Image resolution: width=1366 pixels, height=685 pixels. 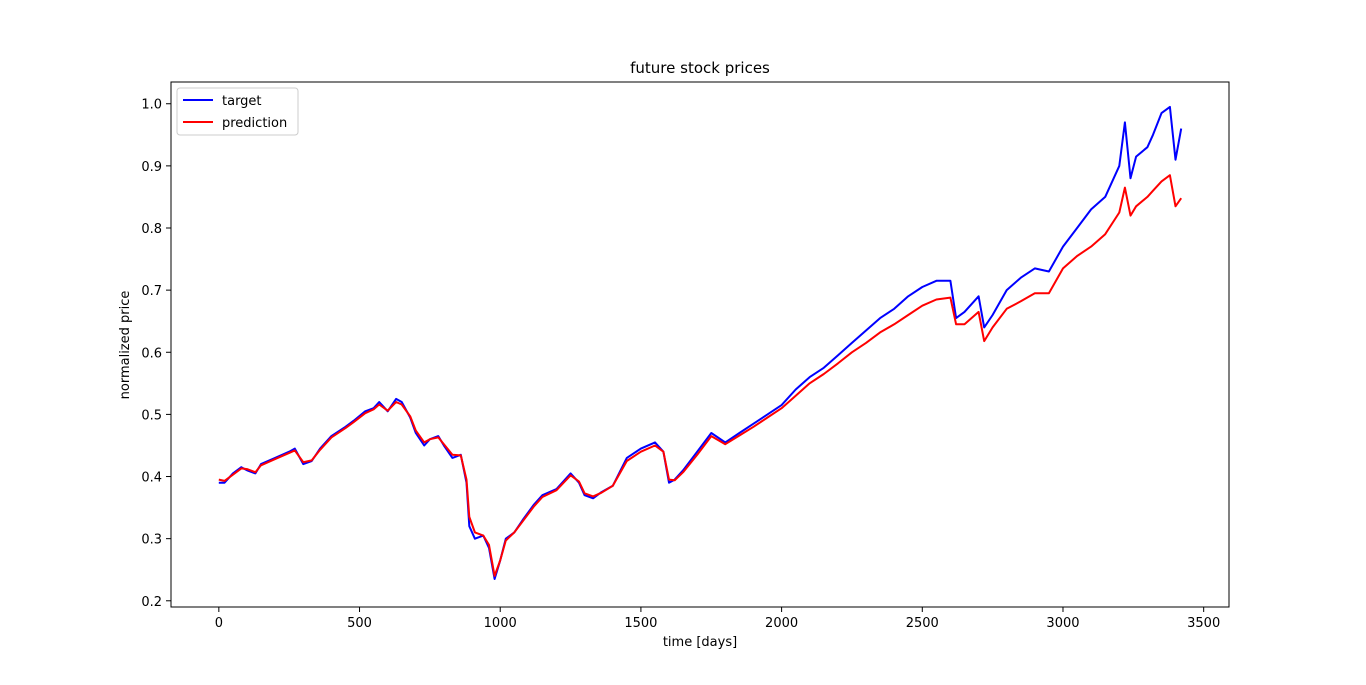 I want to click on y-tick-label: 0.8, so click(x=151, y=229).